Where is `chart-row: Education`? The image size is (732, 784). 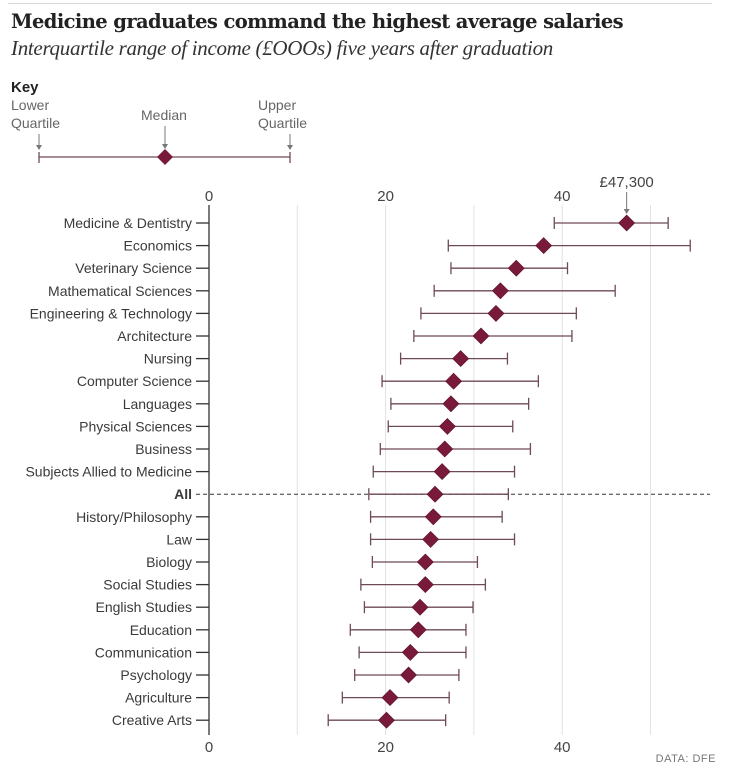 chart-row: Education is located at coordinates (298, 630).